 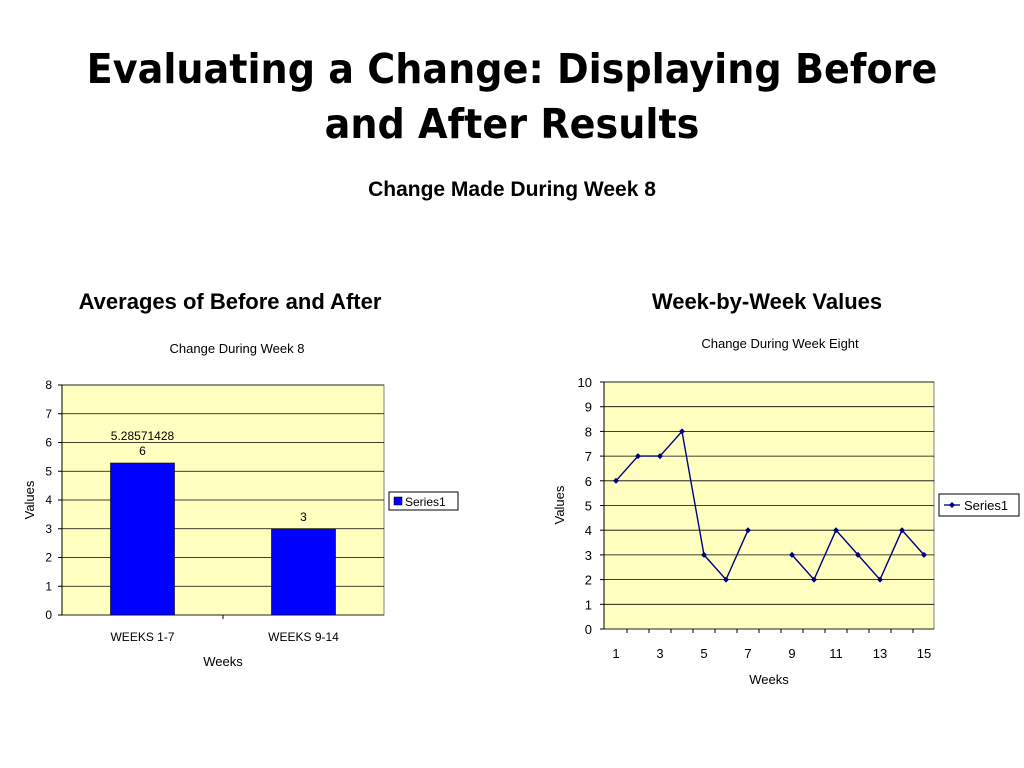 I want to click on line-legend-marker, so click(x=952, y=505).